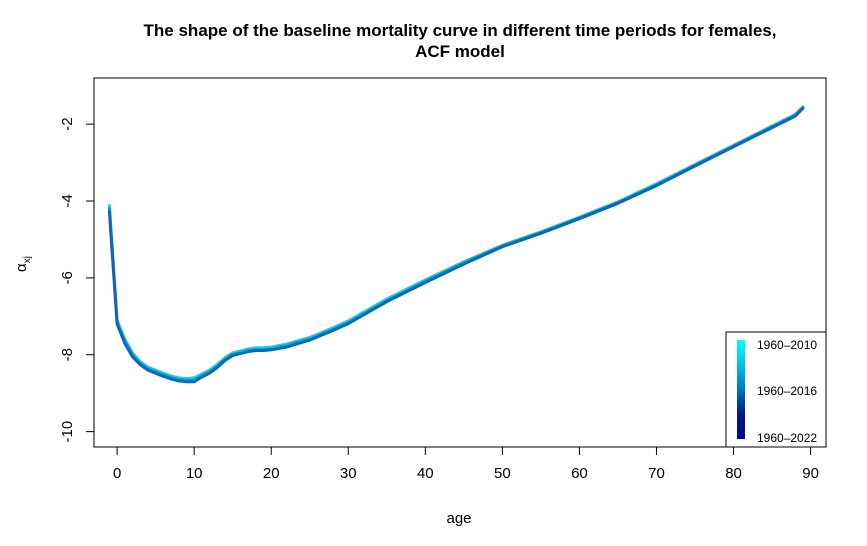  Describe the element at coordinates (67, 200) in the screenshot. I see `y-tick-label--4: -4` at that location.